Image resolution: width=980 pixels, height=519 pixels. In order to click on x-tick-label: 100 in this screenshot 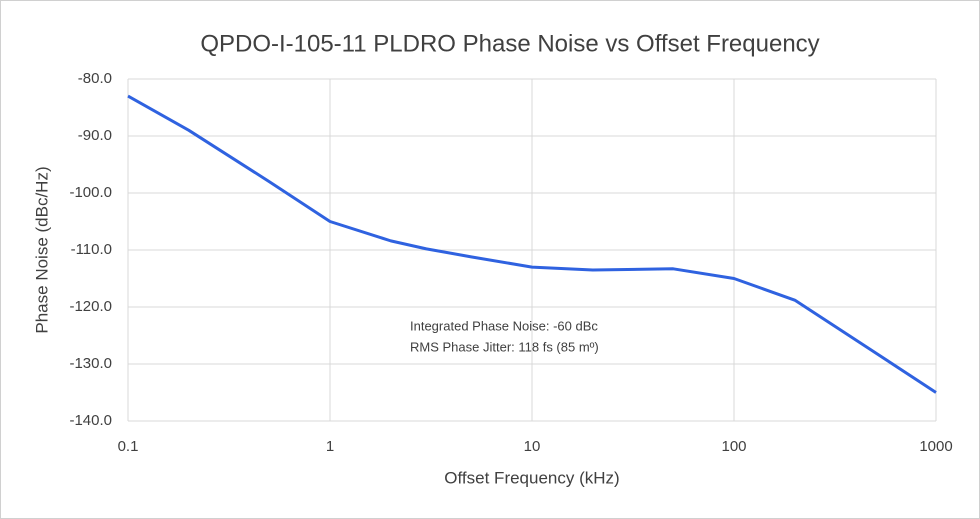, I will do `click(733, 446)`.